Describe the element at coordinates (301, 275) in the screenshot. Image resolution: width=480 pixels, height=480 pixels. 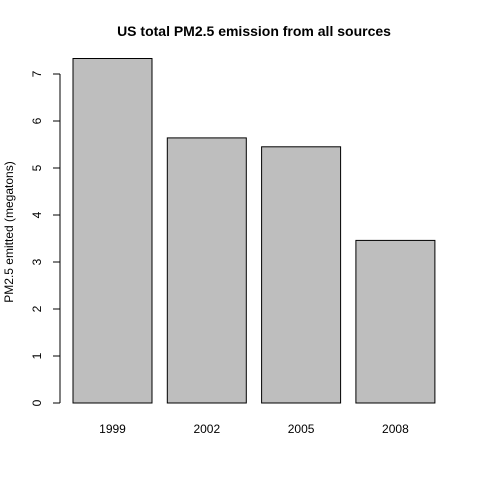
I see `bar-2005` at that location.